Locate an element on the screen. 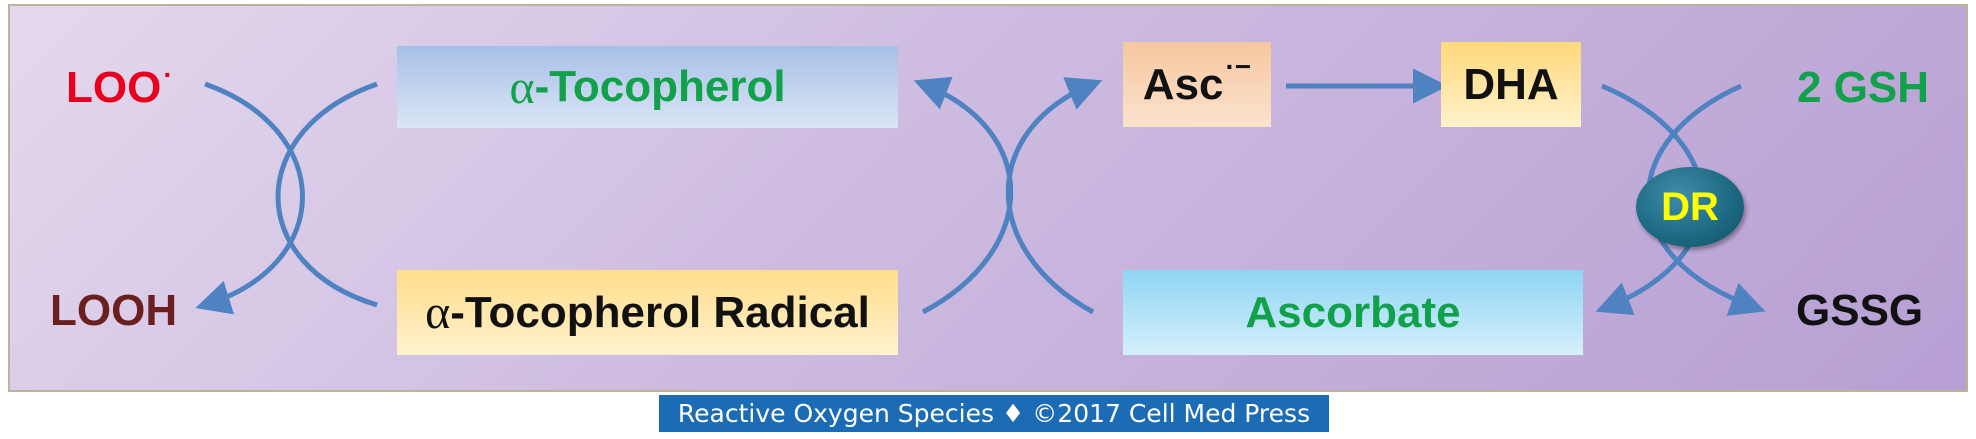 The image size is (1976, 439). asc-radical-box: Asc ·− is located at coordinates (1197, 84).